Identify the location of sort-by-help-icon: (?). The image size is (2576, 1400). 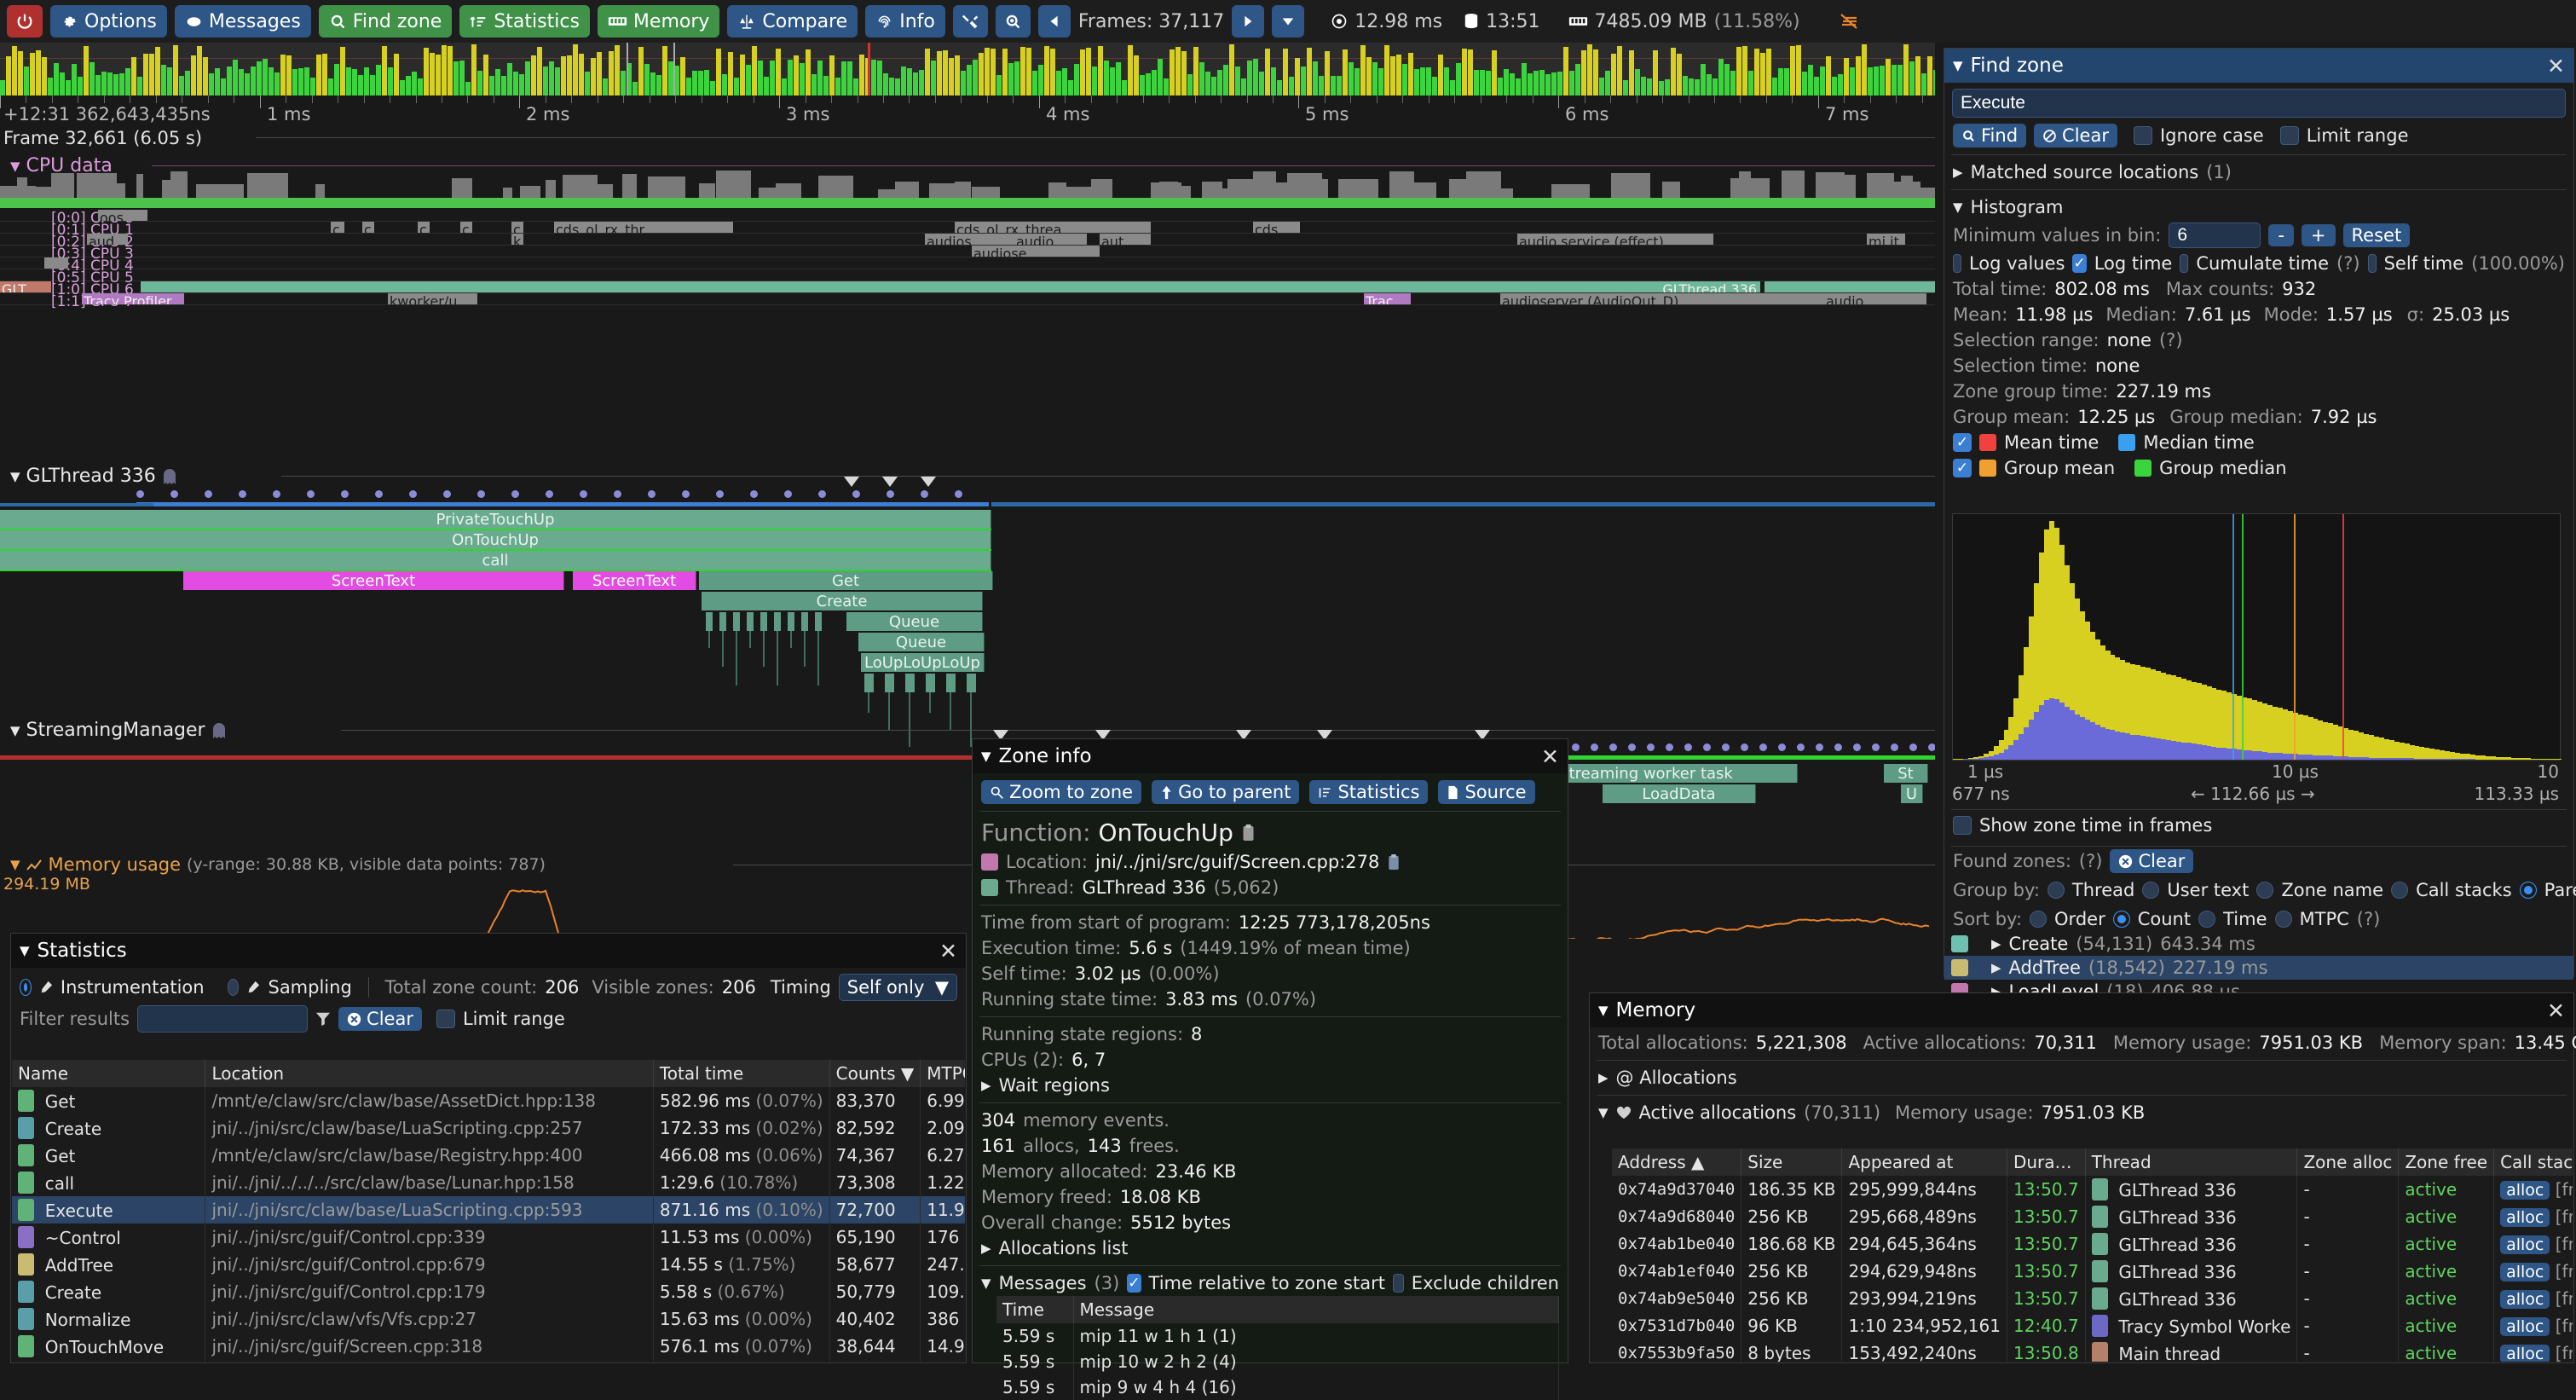
(2368, 919).